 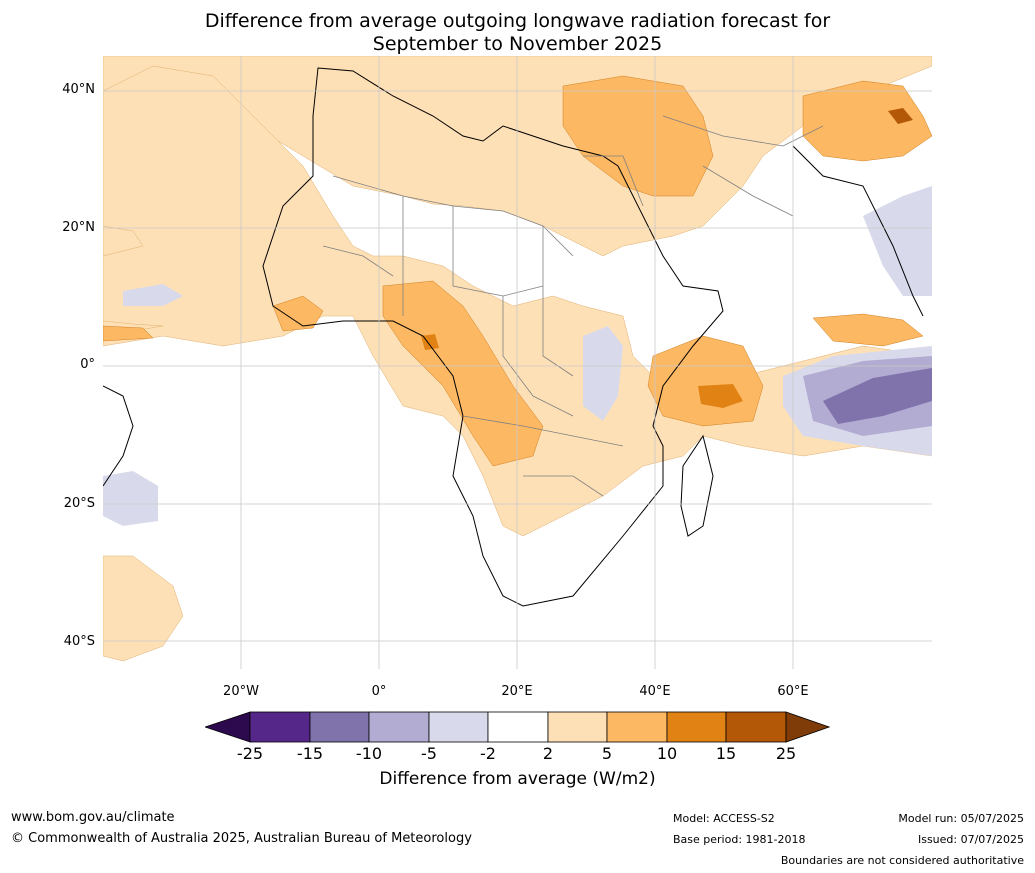 I want to click on colorbar-extend-low, so click(x=227, y=727).